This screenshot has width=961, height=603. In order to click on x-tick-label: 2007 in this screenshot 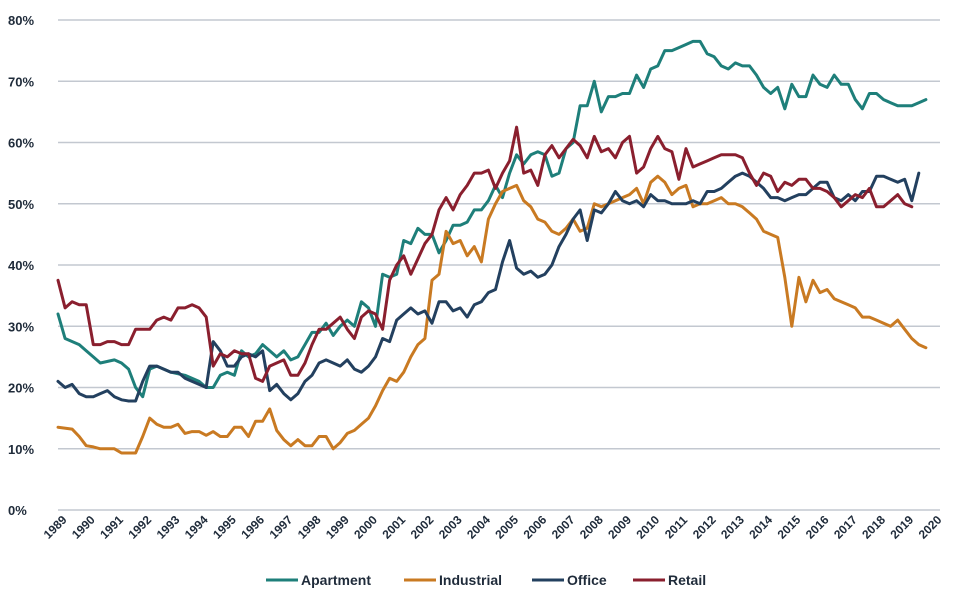, I will do `click(563, 527)`.